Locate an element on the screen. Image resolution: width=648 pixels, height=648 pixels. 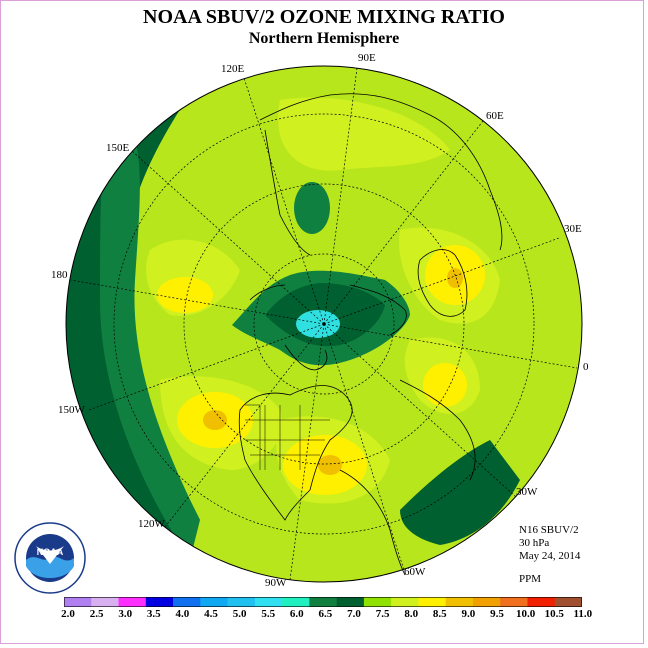
lon-label-120e: 120E is located at coordinates (233, 69).